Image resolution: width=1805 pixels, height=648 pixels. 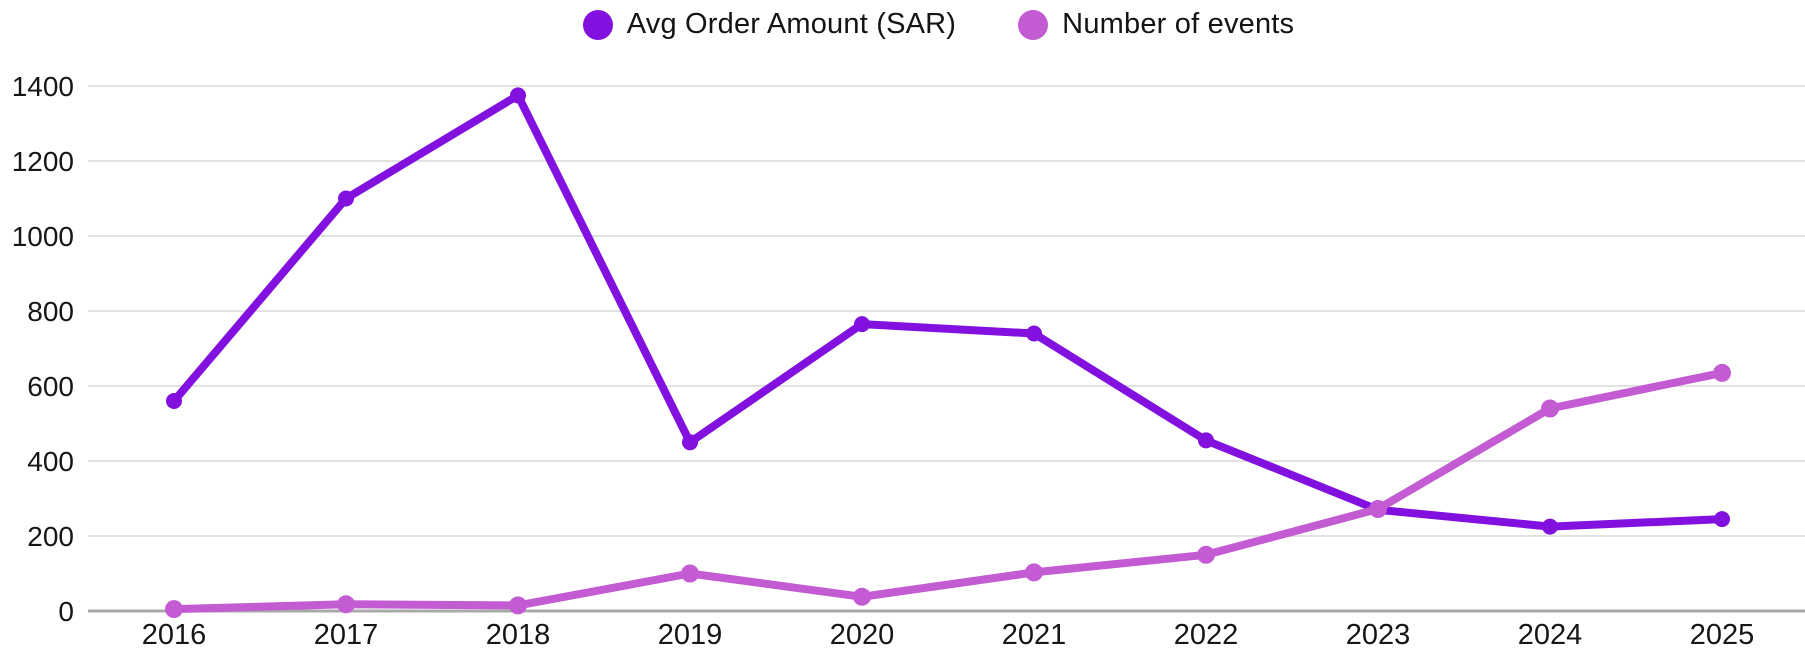 What do you see at coordinates (43, 161) in the screenshot?
I see `y-tick-label: 1200` at bounding box center [43, 161].